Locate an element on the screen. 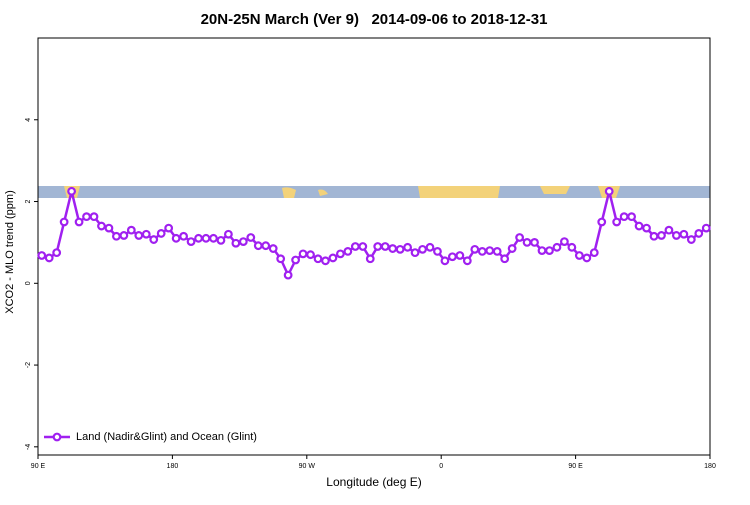 The height and width of the screenshot is (505, 750). map-strip is located at coordinates (374, 192).